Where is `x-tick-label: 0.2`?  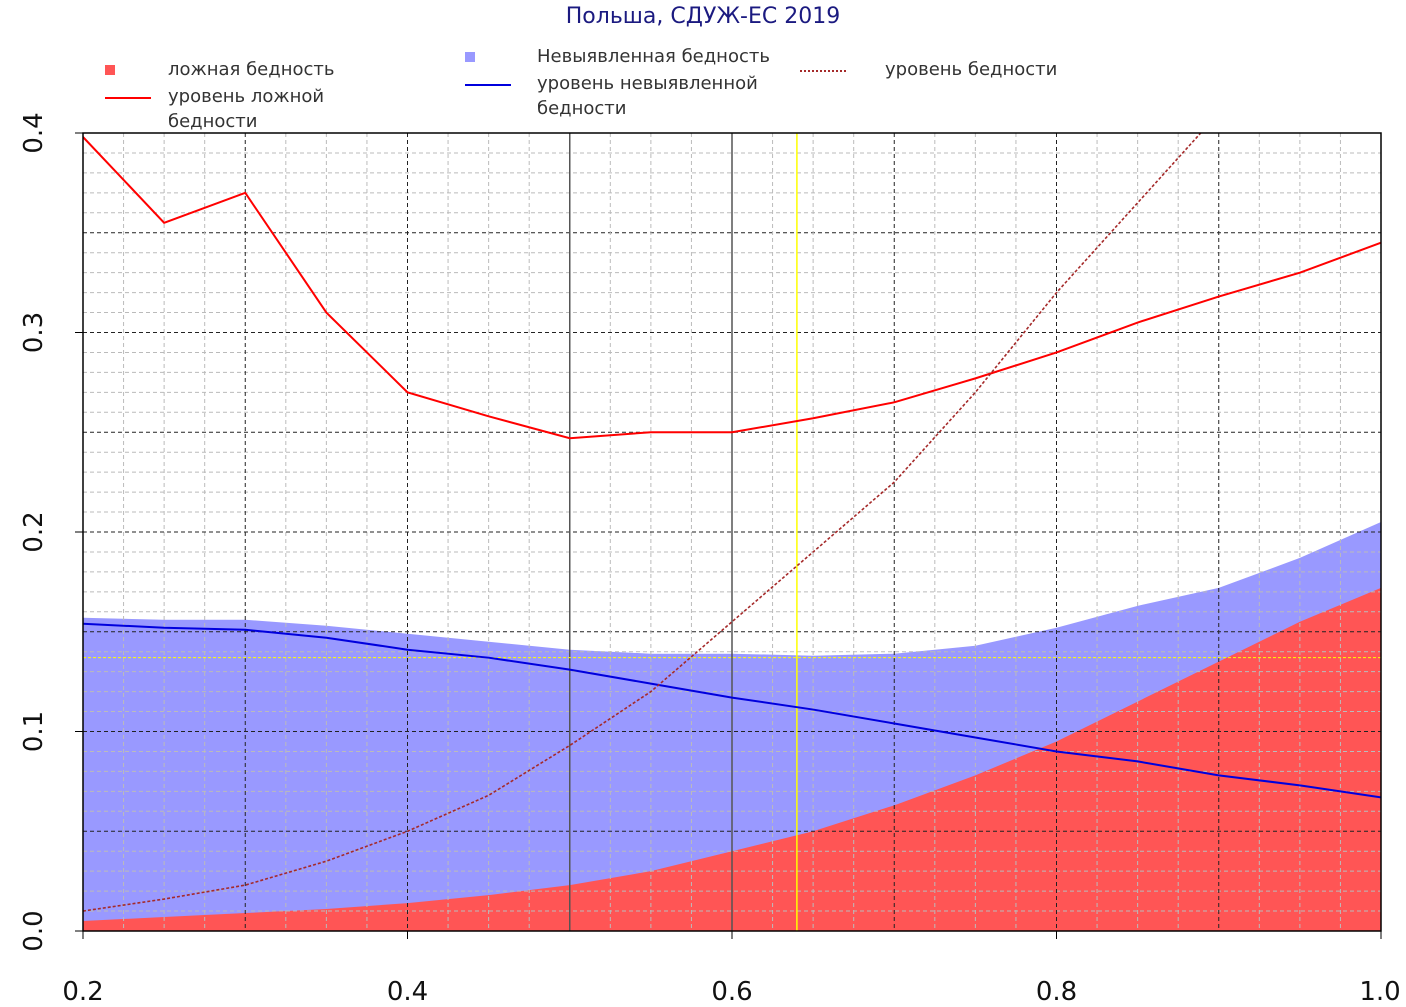 x-tick-label: 0.2 is located at coordinates (82, 992).